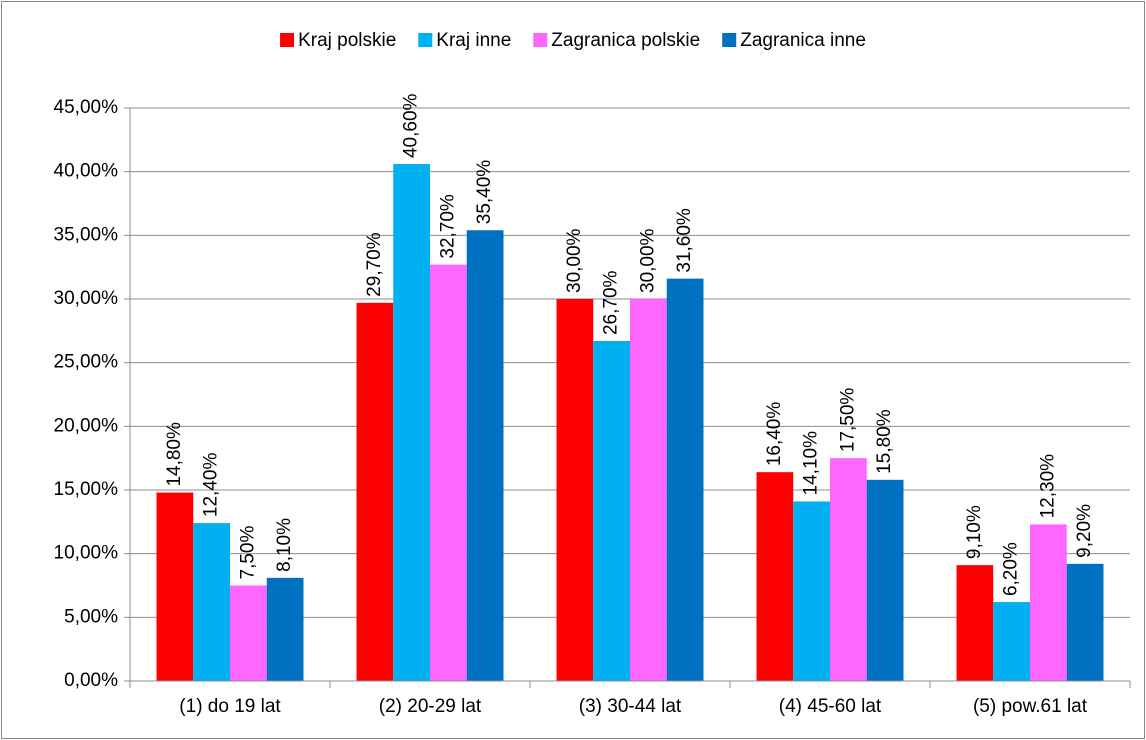  What do you see at coordinates (86, 362) in the screenshot?
I see `y-tick-label: 25,00%` at bounding box center [86, 362].